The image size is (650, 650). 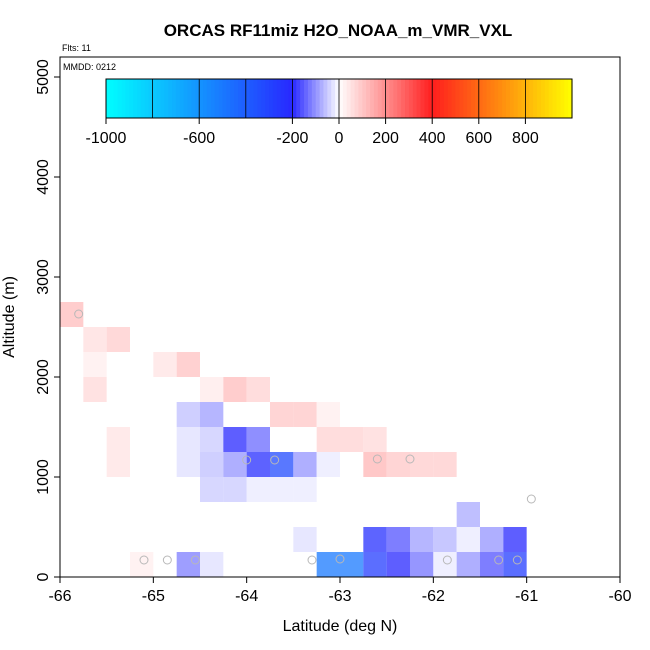 What do you see at coordinates (47, 320) in the screenshot?
I see `y-axis: 0 1000 2000 3000 4000 5000` at bounding box center [47, 320].